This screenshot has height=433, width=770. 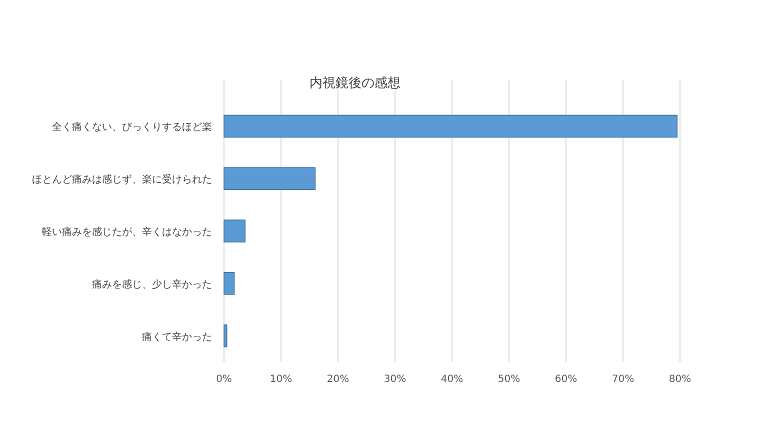 I want to click on x-tick-label: 0%, so click(x=224, y=379).